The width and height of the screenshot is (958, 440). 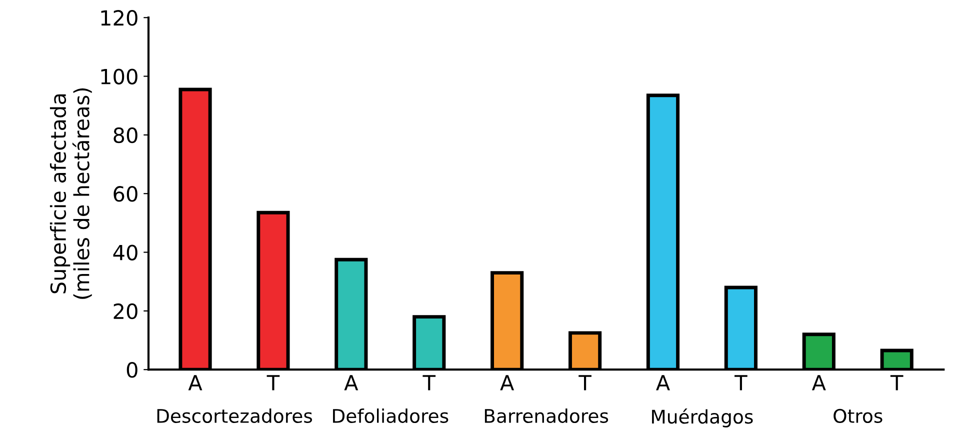 I want to click on y-tick-label: 60, so click(x=126, y=194).